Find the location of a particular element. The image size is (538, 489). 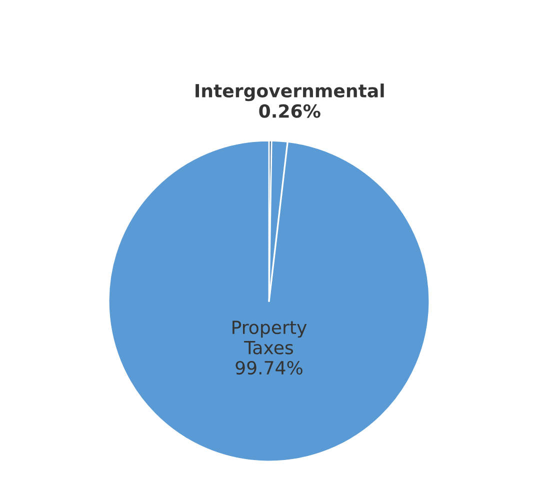

data-label: 0.26% is located at coordinates (289, 111).